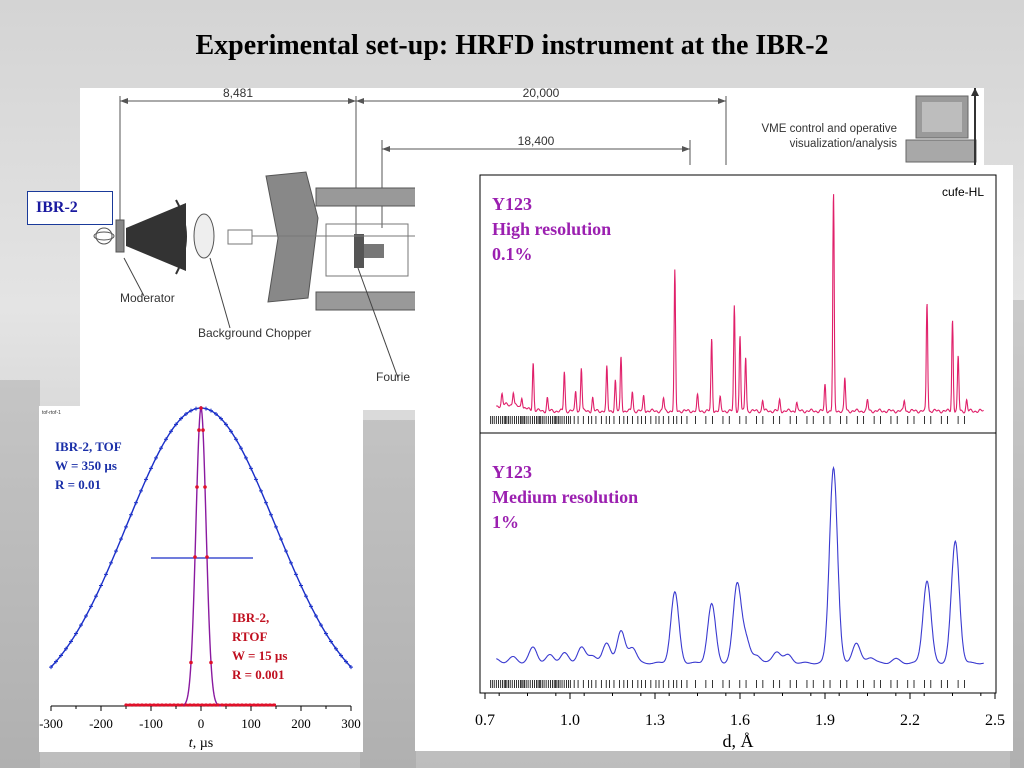 This screenshot has height=768, width=1024. What do you see at coordinates (738, 741) in the screenshot?
I see `diff-x-label: d, Å` at bounding box center [738, 741].